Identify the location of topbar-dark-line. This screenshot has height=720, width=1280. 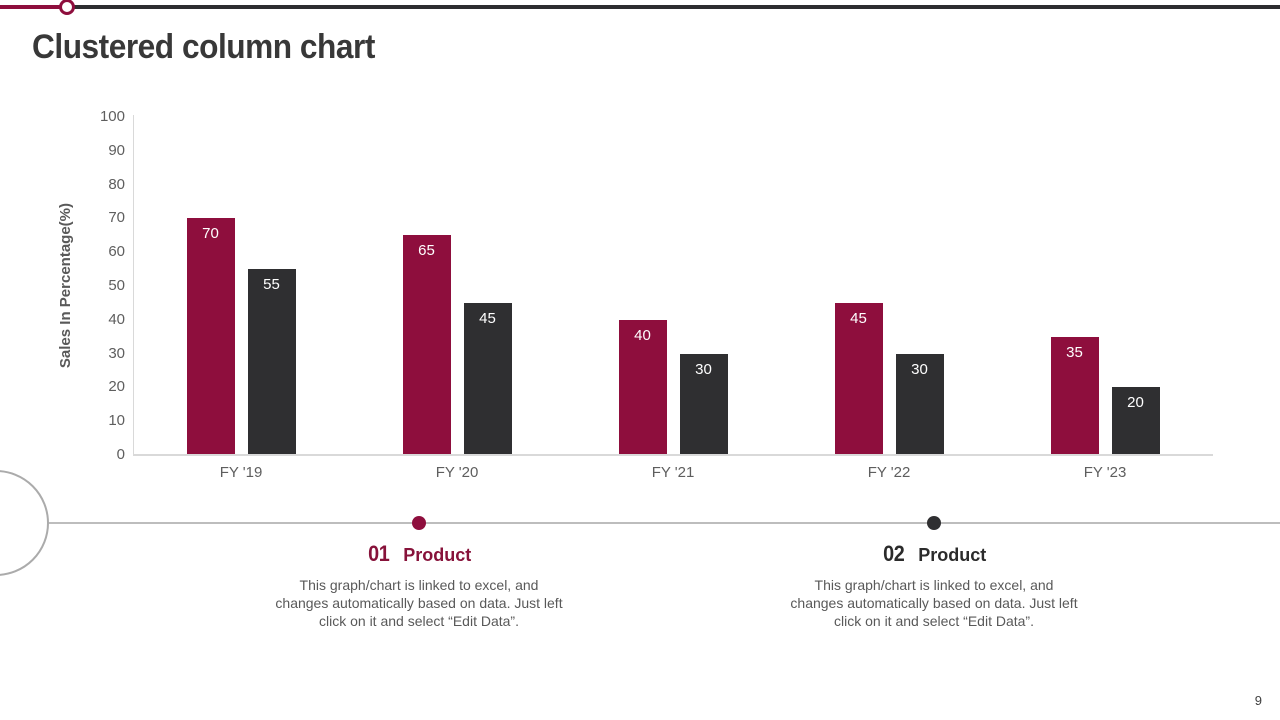
(677, 7).